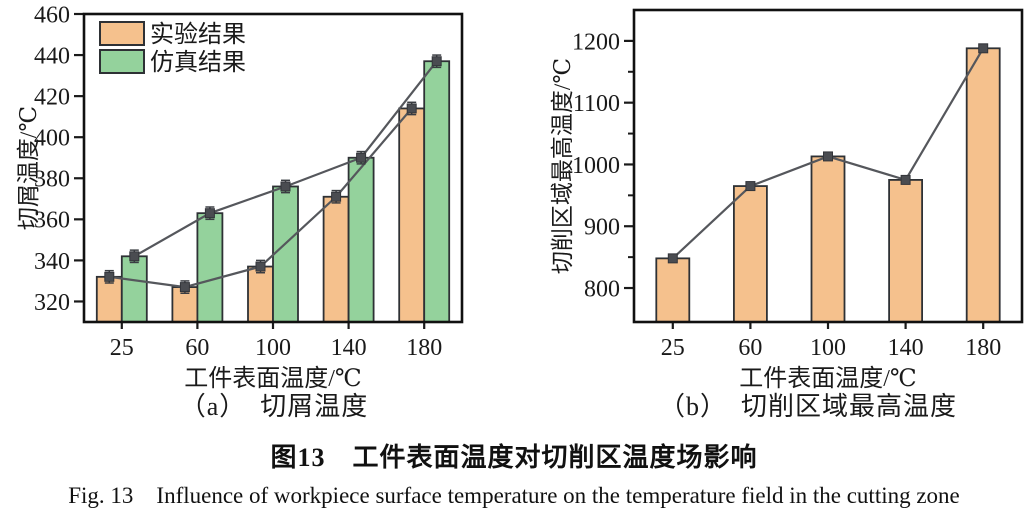 Image resolution: width=1028 pixels, height=513 pixels. What do you see at coordinates (134, 289) in the screenshot?
I see `bar-仿真结果-25` at bounding box center [134, 289].